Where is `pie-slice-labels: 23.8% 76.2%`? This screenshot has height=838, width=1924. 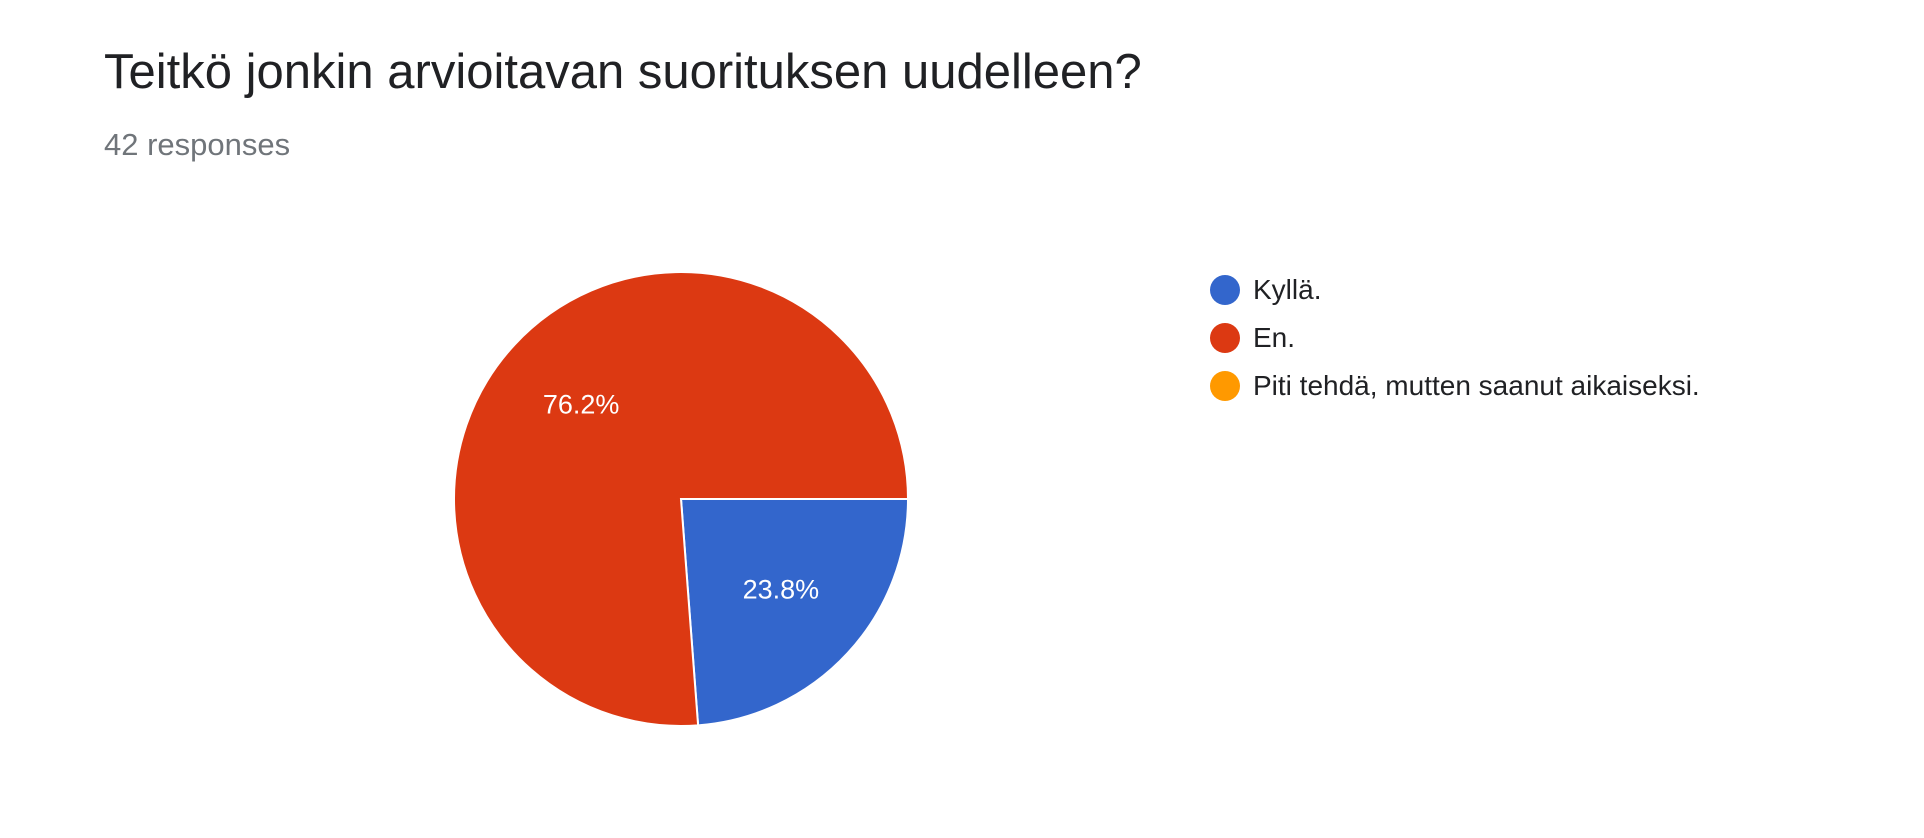 pie-slice-labels: 23.8% 76.2% is located at coordinates (681, 497).